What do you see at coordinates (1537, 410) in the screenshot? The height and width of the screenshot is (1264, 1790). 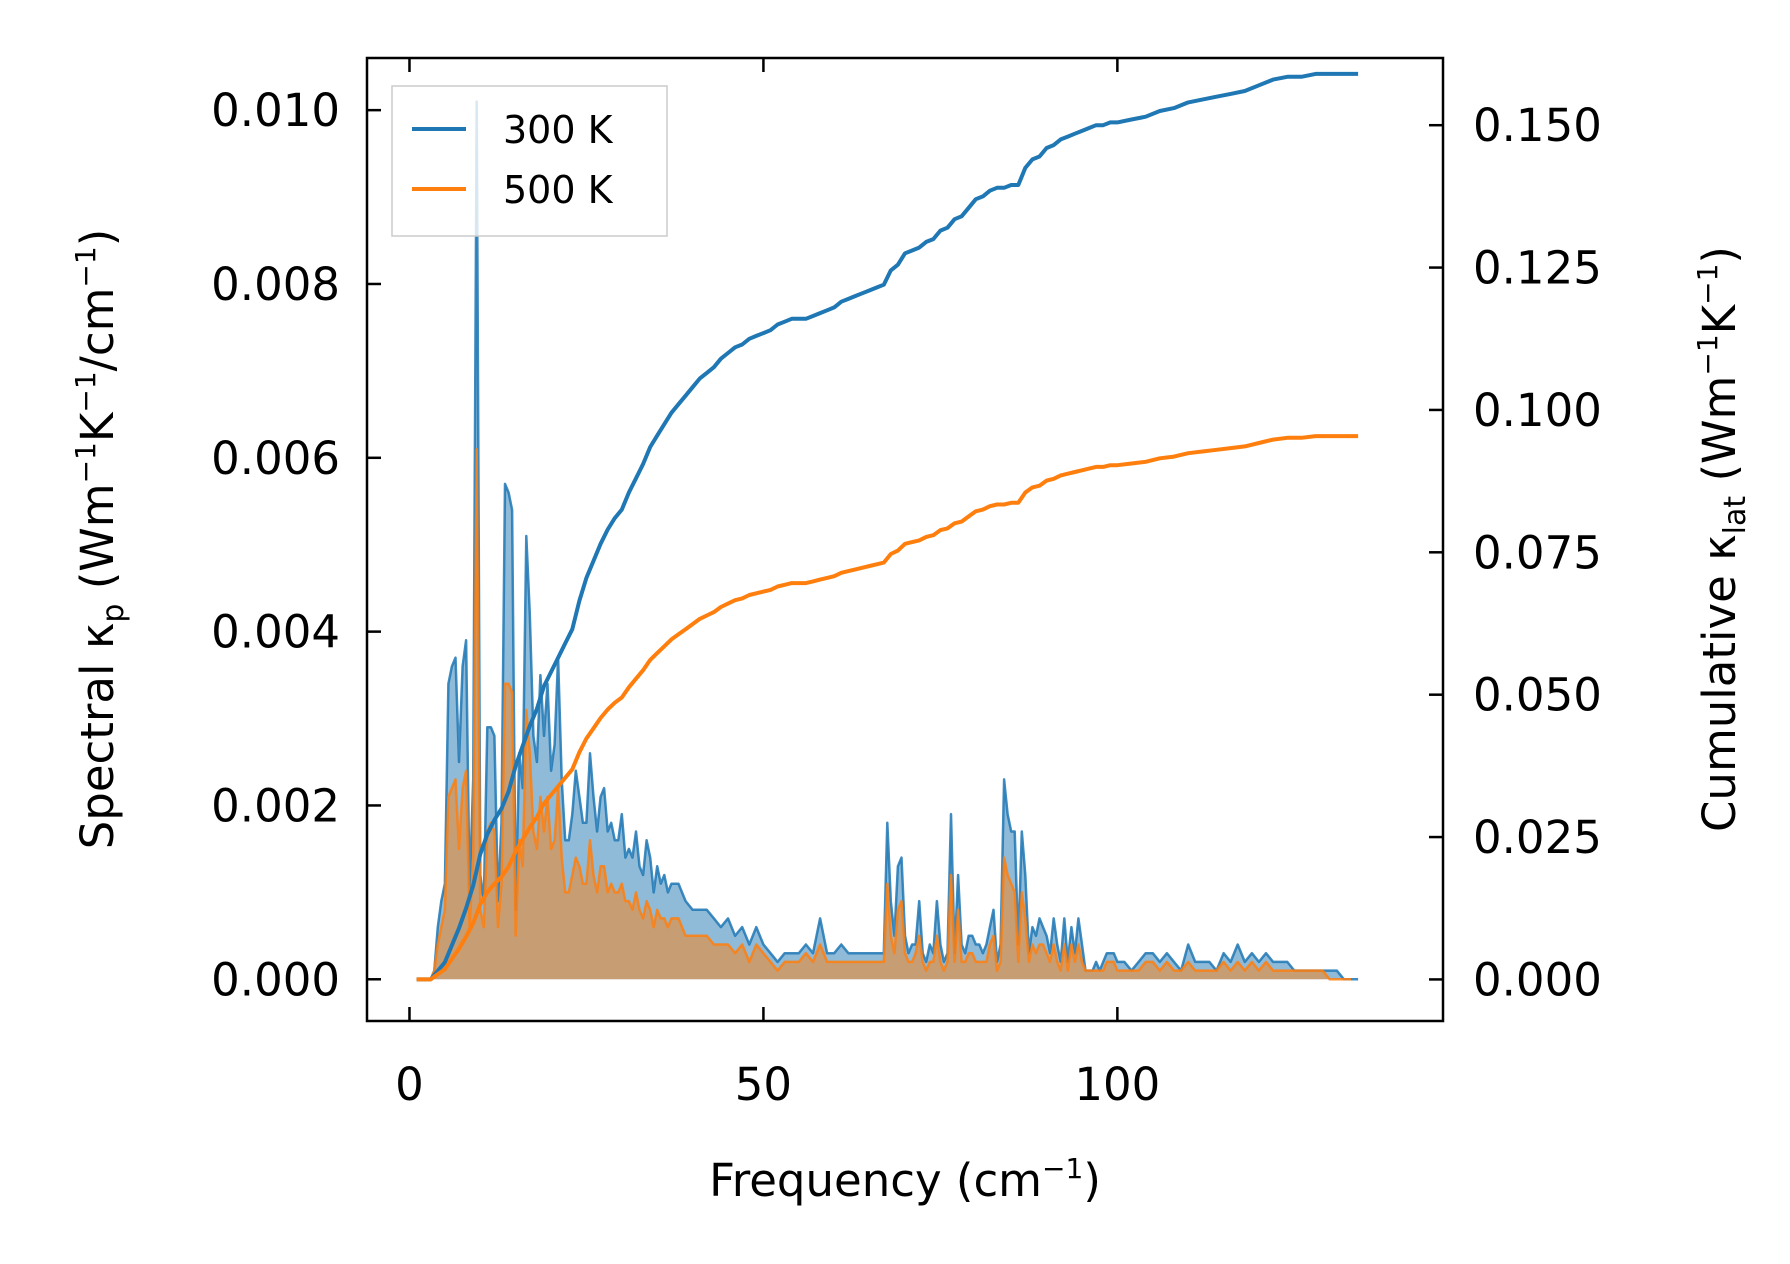 I see `y-right-tick-label: 0.100` at bounding box center [1537, 410].